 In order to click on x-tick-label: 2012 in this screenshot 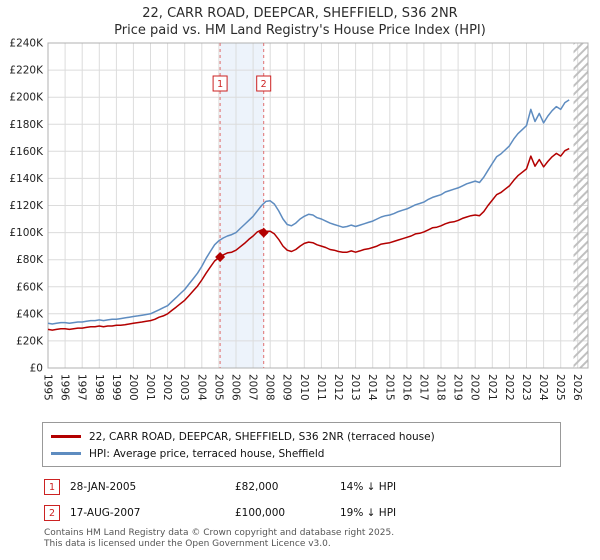, I will do `click(338, 387)`.